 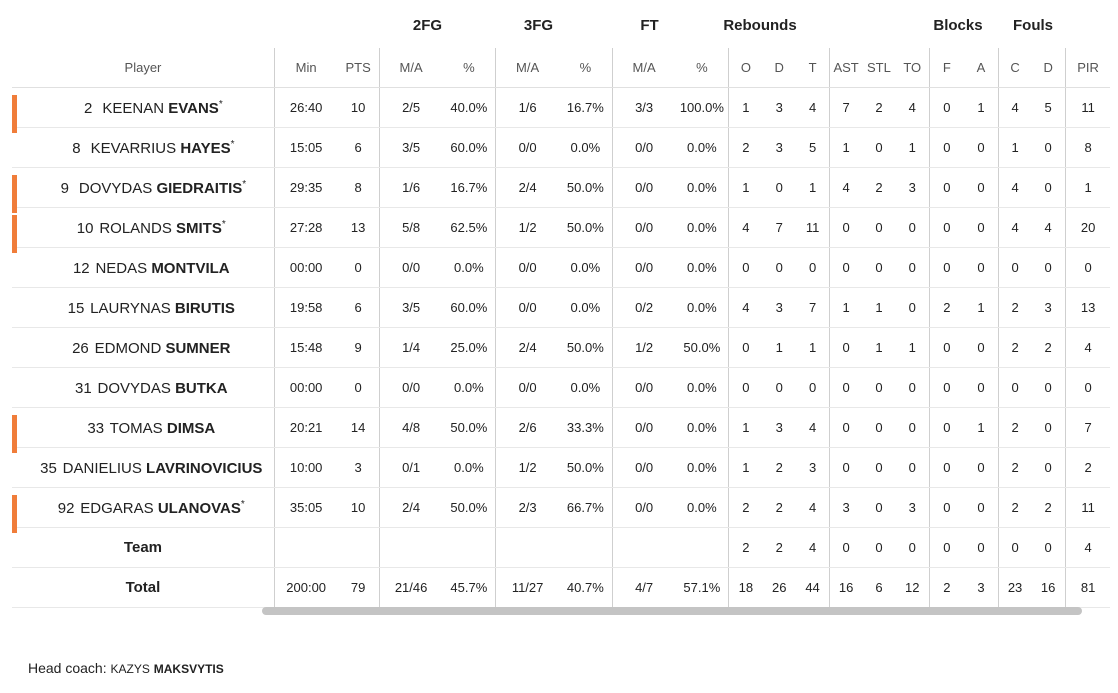 What do you see at coordinates (561, 547) in the screenshot?
I see `team-row: Team 2 2 4 0 0 0 0 0 0 0 4` at bounding box center [561, 547].